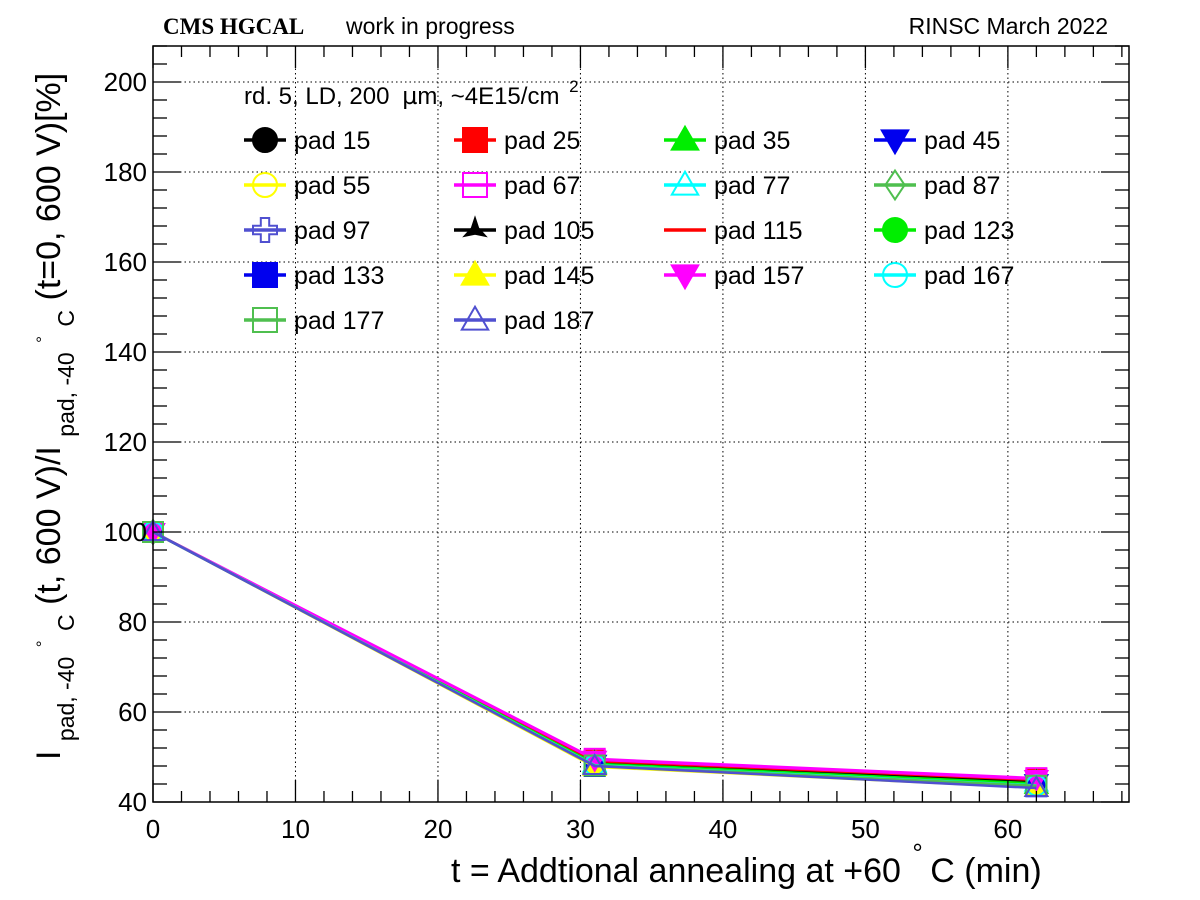 This screenshot has width=1200, height=900. I want to click on x-tick-label: 0, so click(153, 829).